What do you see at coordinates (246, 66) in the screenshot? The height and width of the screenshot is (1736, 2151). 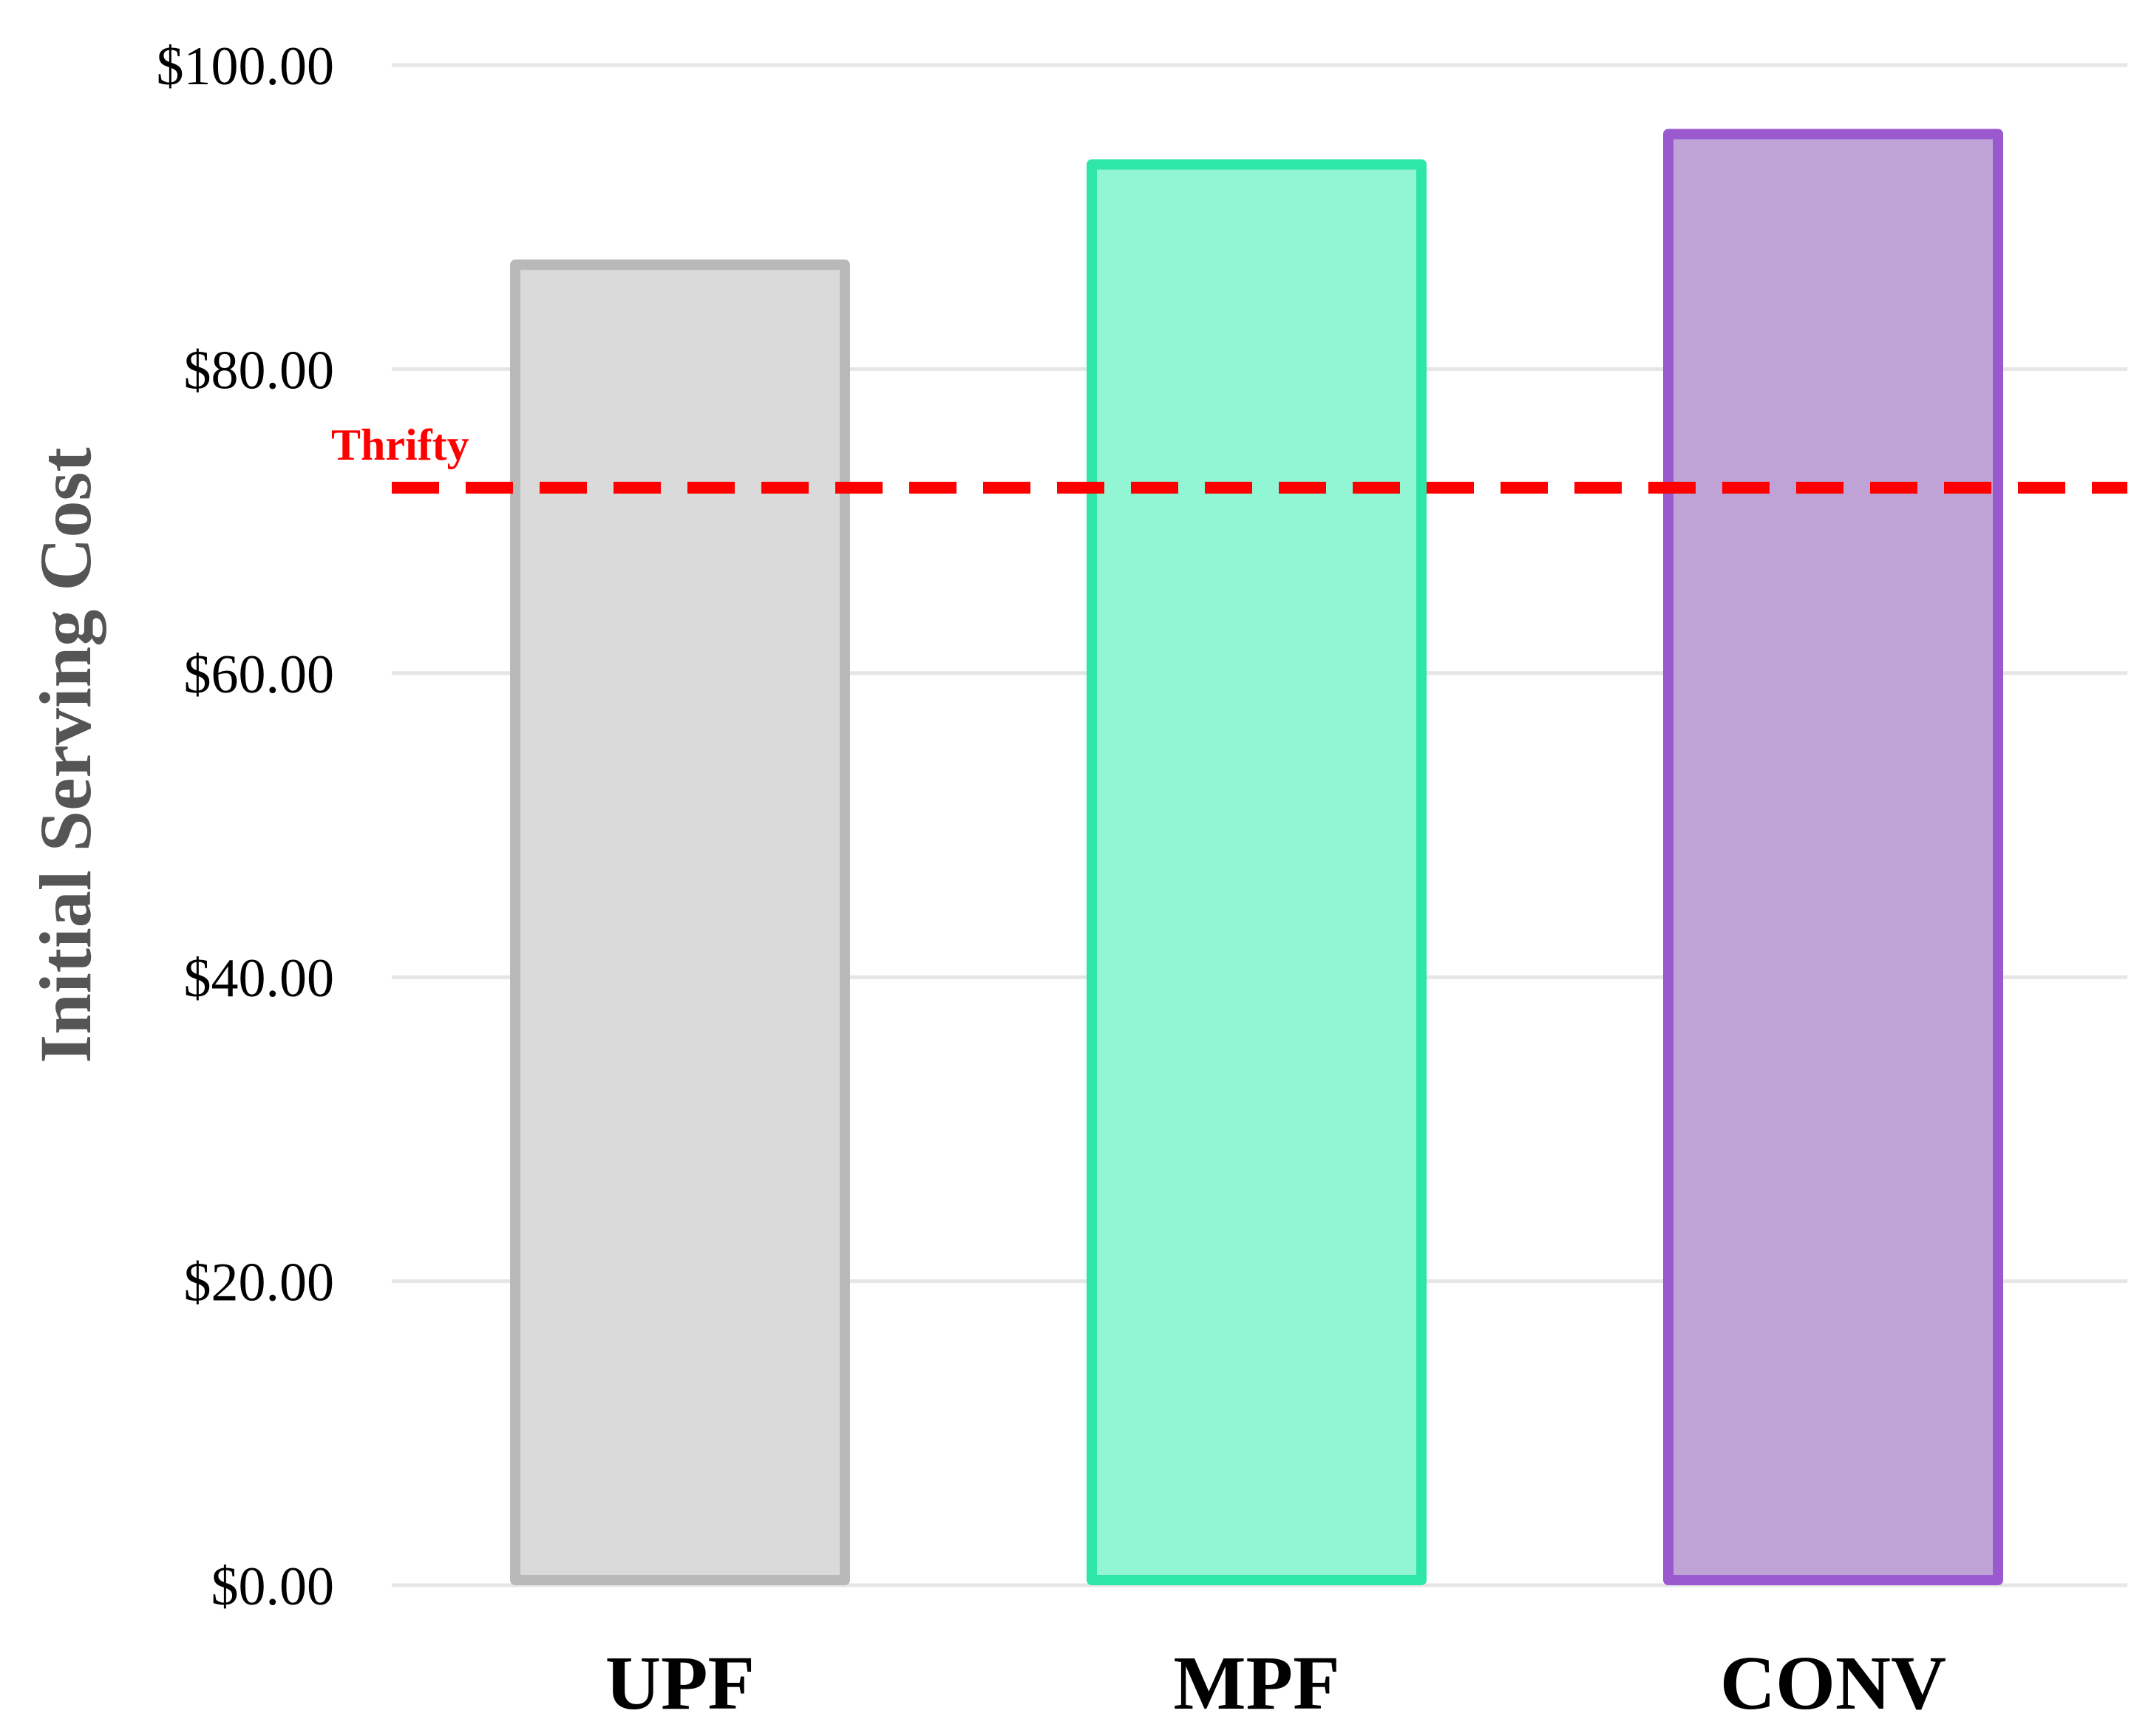 I see `y-tick-label-5: $100.00` at bounding box center [246, 66].